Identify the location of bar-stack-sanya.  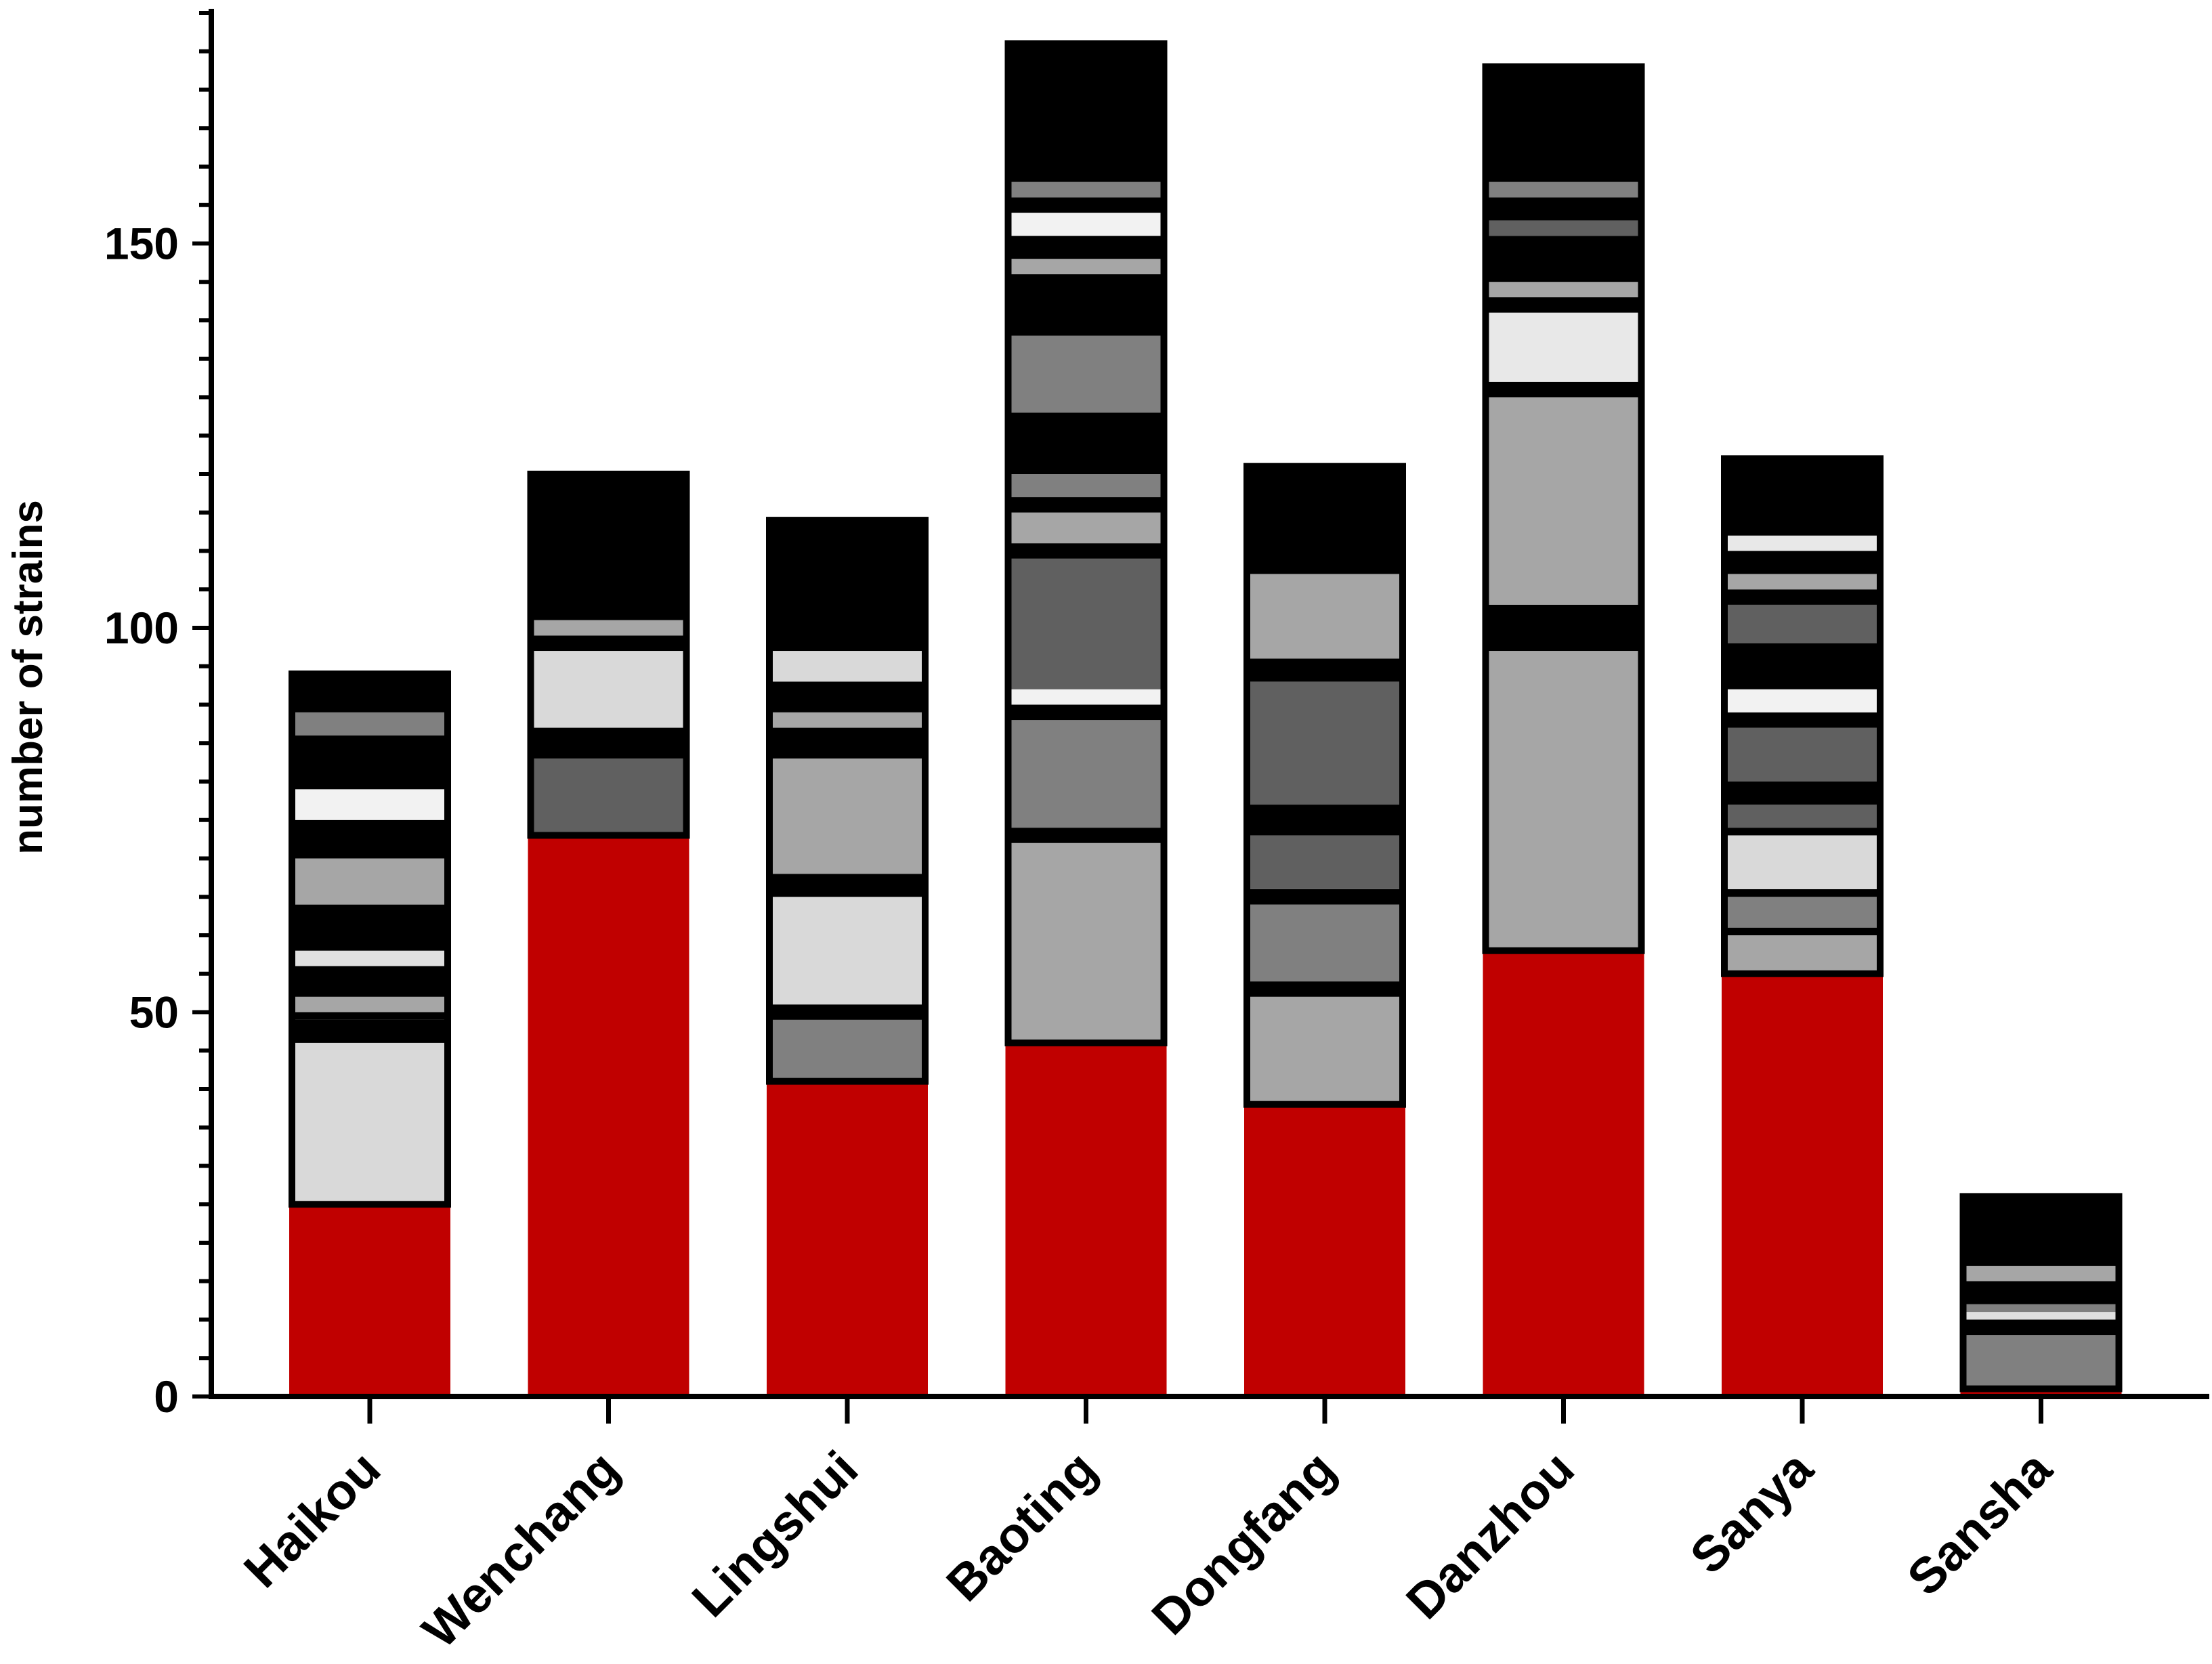
(1802, 925).